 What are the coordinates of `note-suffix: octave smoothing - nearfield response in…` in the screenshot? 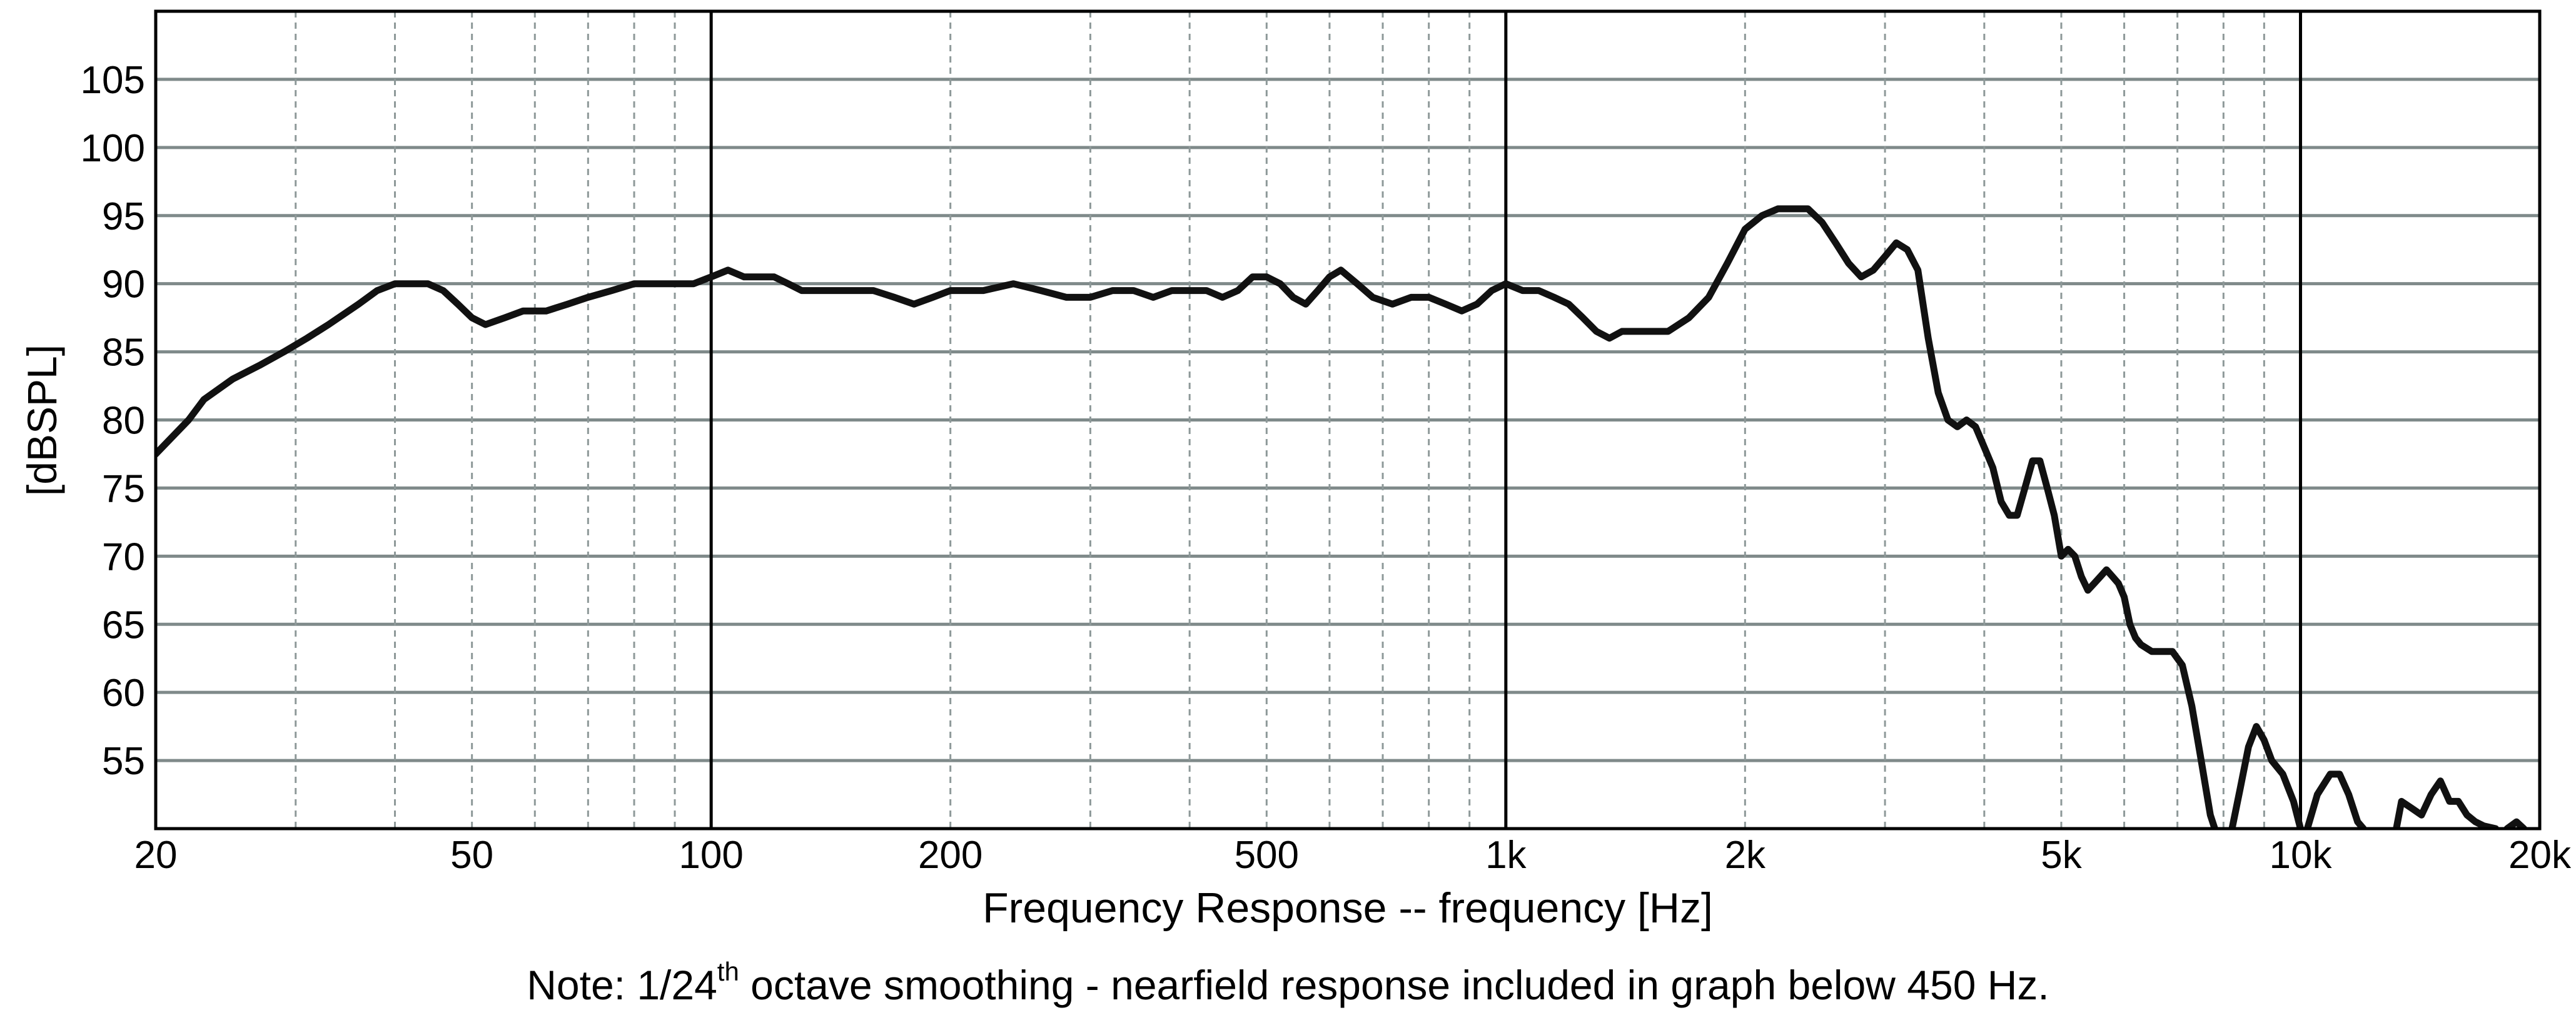 It's located at (1394, 985).